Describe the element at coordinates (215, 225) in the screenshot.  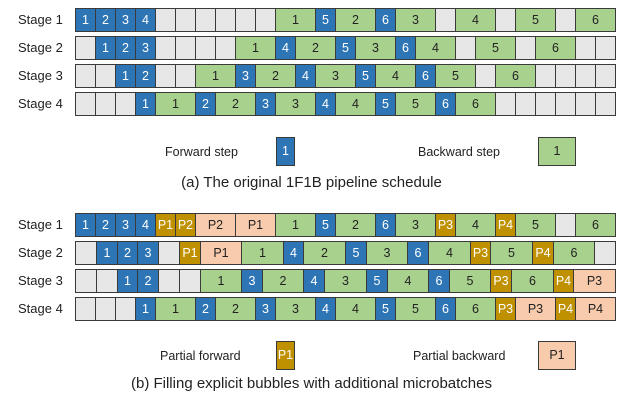
I see `partial-backward-cell: P2` at that location.